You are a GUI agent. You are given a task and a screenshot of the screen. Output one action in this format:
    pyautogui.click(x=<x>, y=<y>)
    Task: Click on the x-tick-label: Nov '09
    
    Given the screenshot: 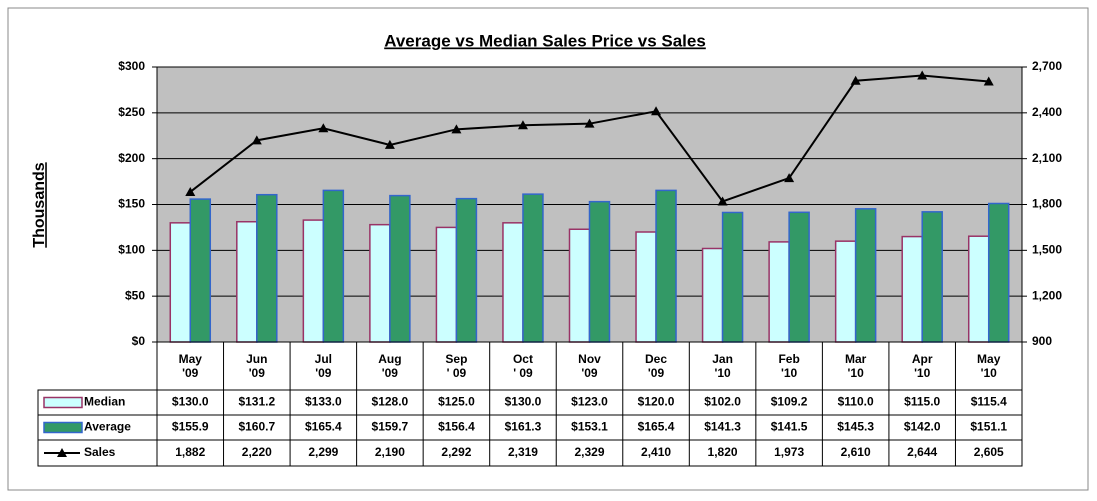 What is the action you would take?
    pyautogui.click(x=589, y=366)
    